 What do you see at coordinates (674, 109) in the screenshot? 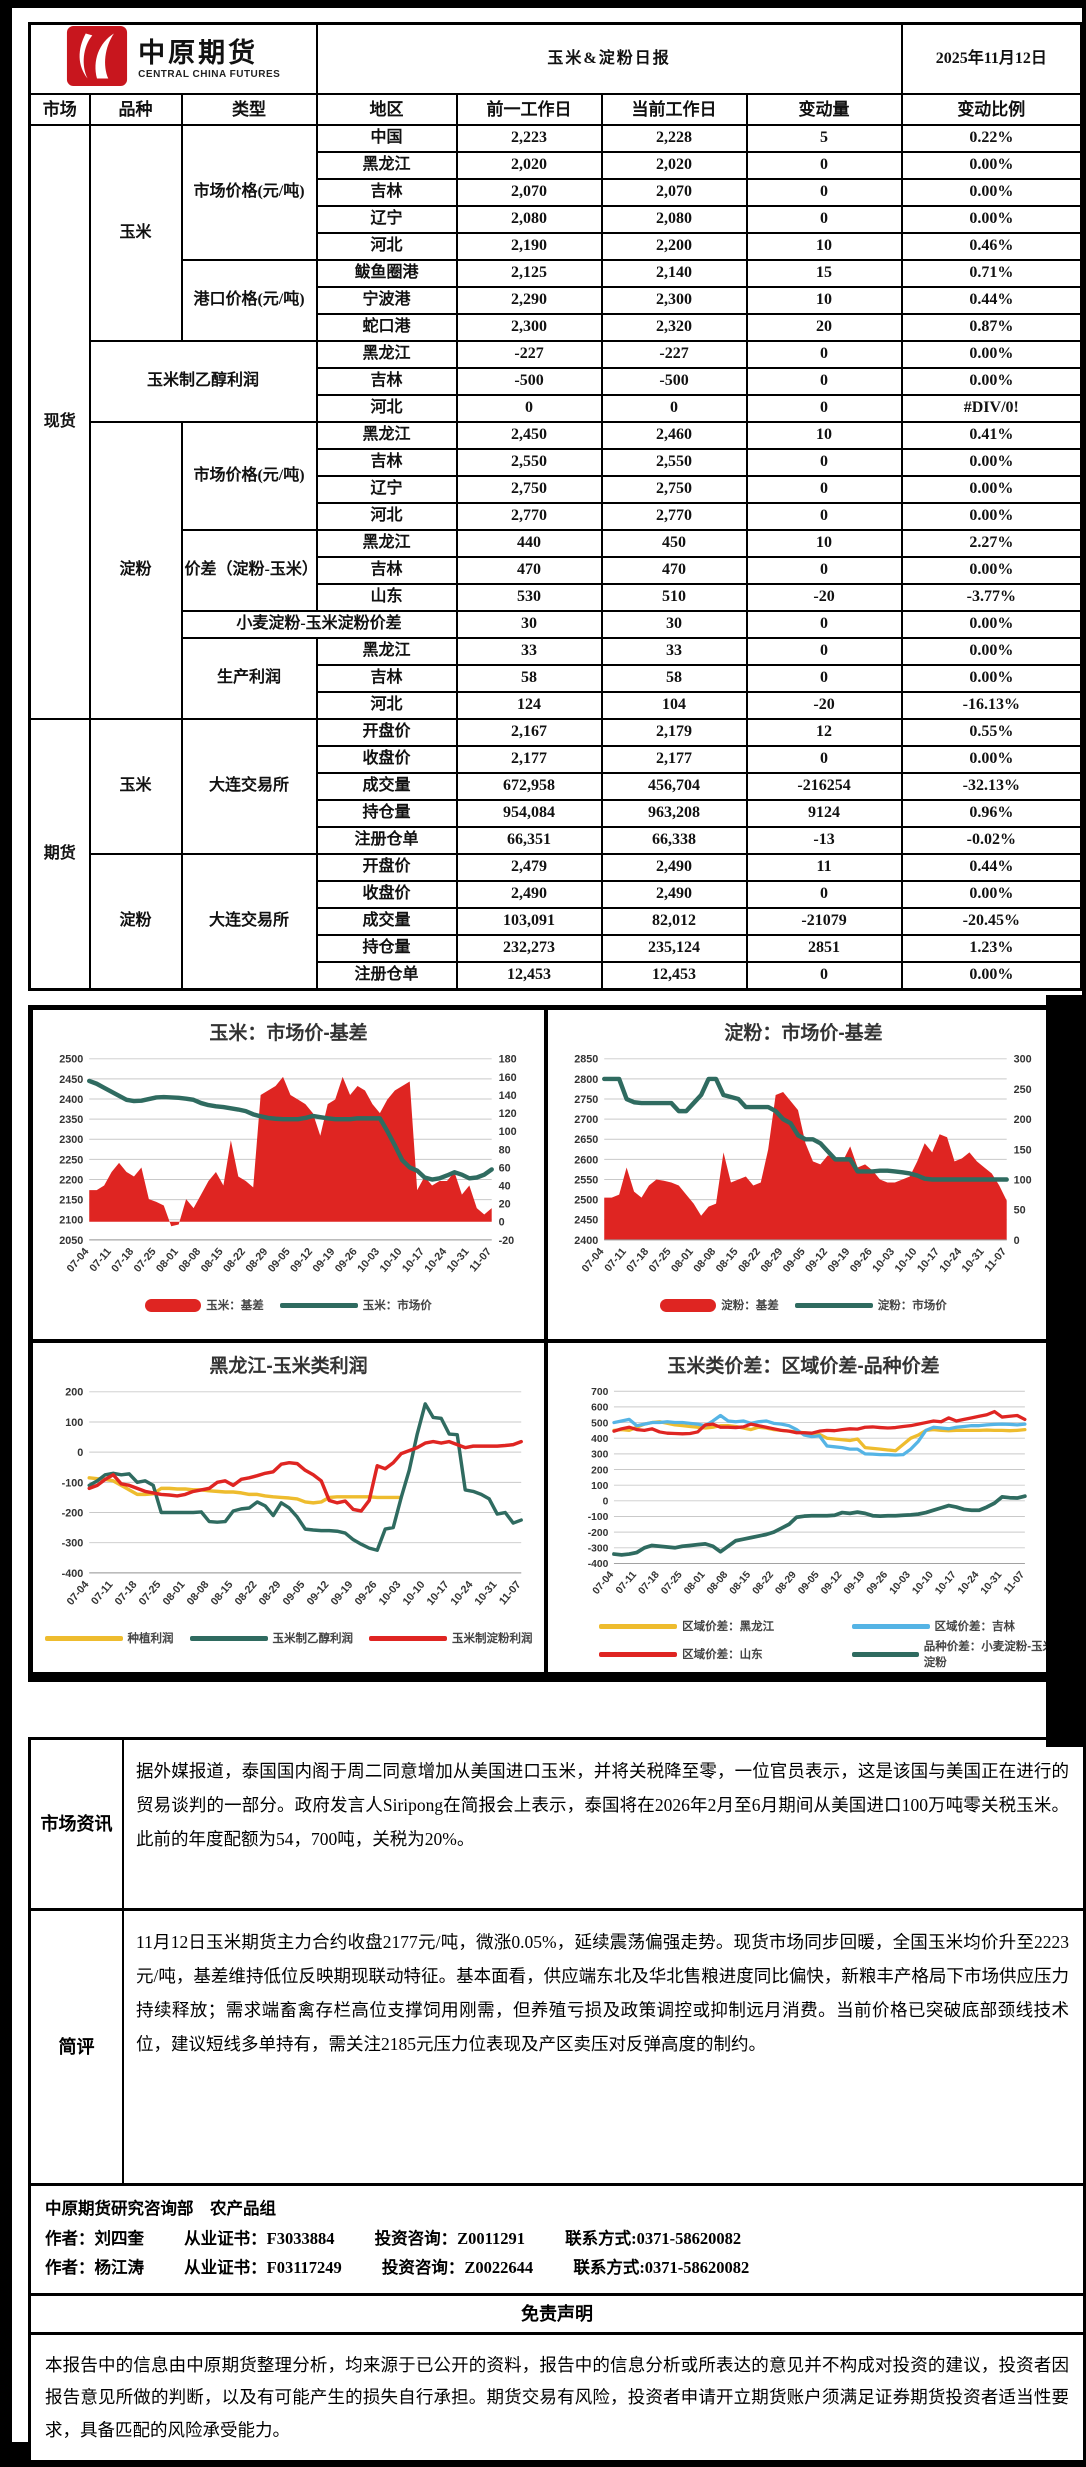
I see `col-cur: 当前工作日` at bounding box center [674, 109].